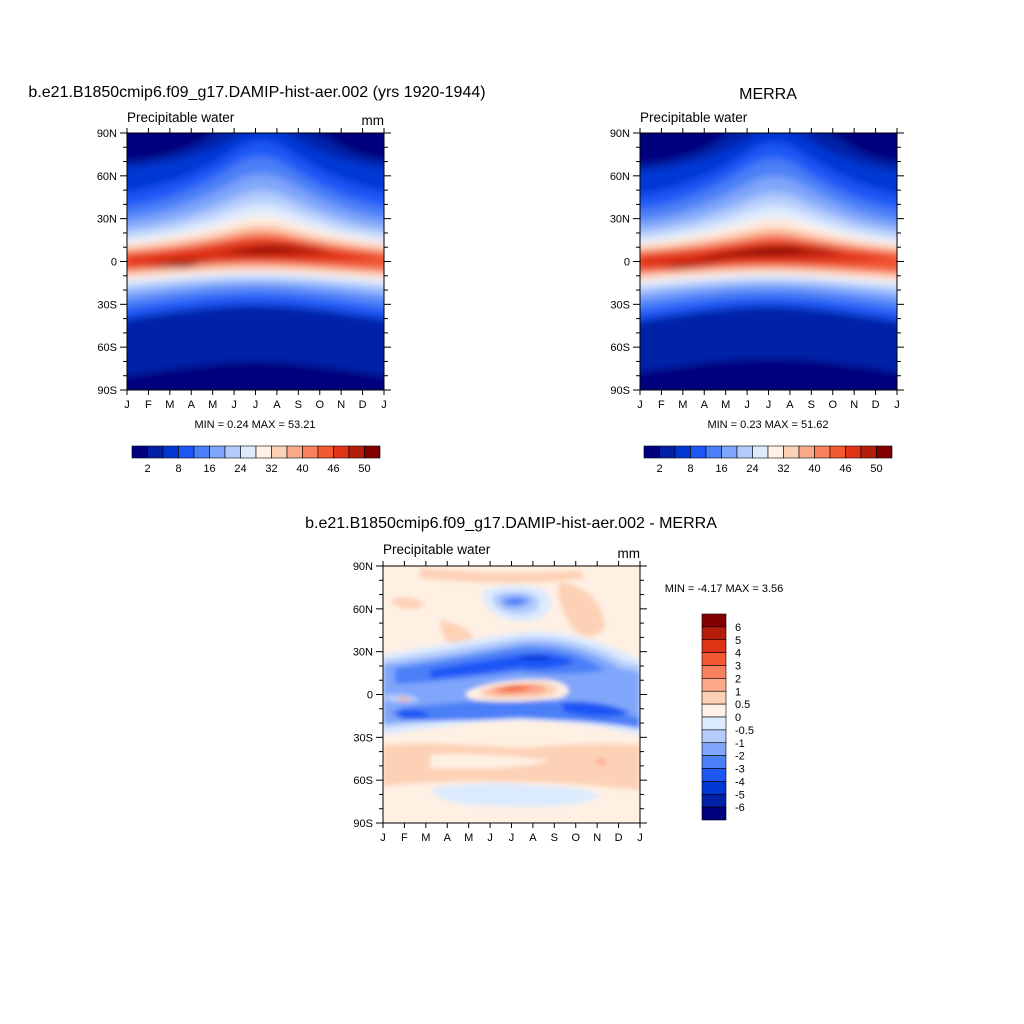 The height and width of the screenshot is (1024, 1024). Describe the element at coordinates (255, 261) in the screenshot. I see `panel-model-plot-area` at that location.